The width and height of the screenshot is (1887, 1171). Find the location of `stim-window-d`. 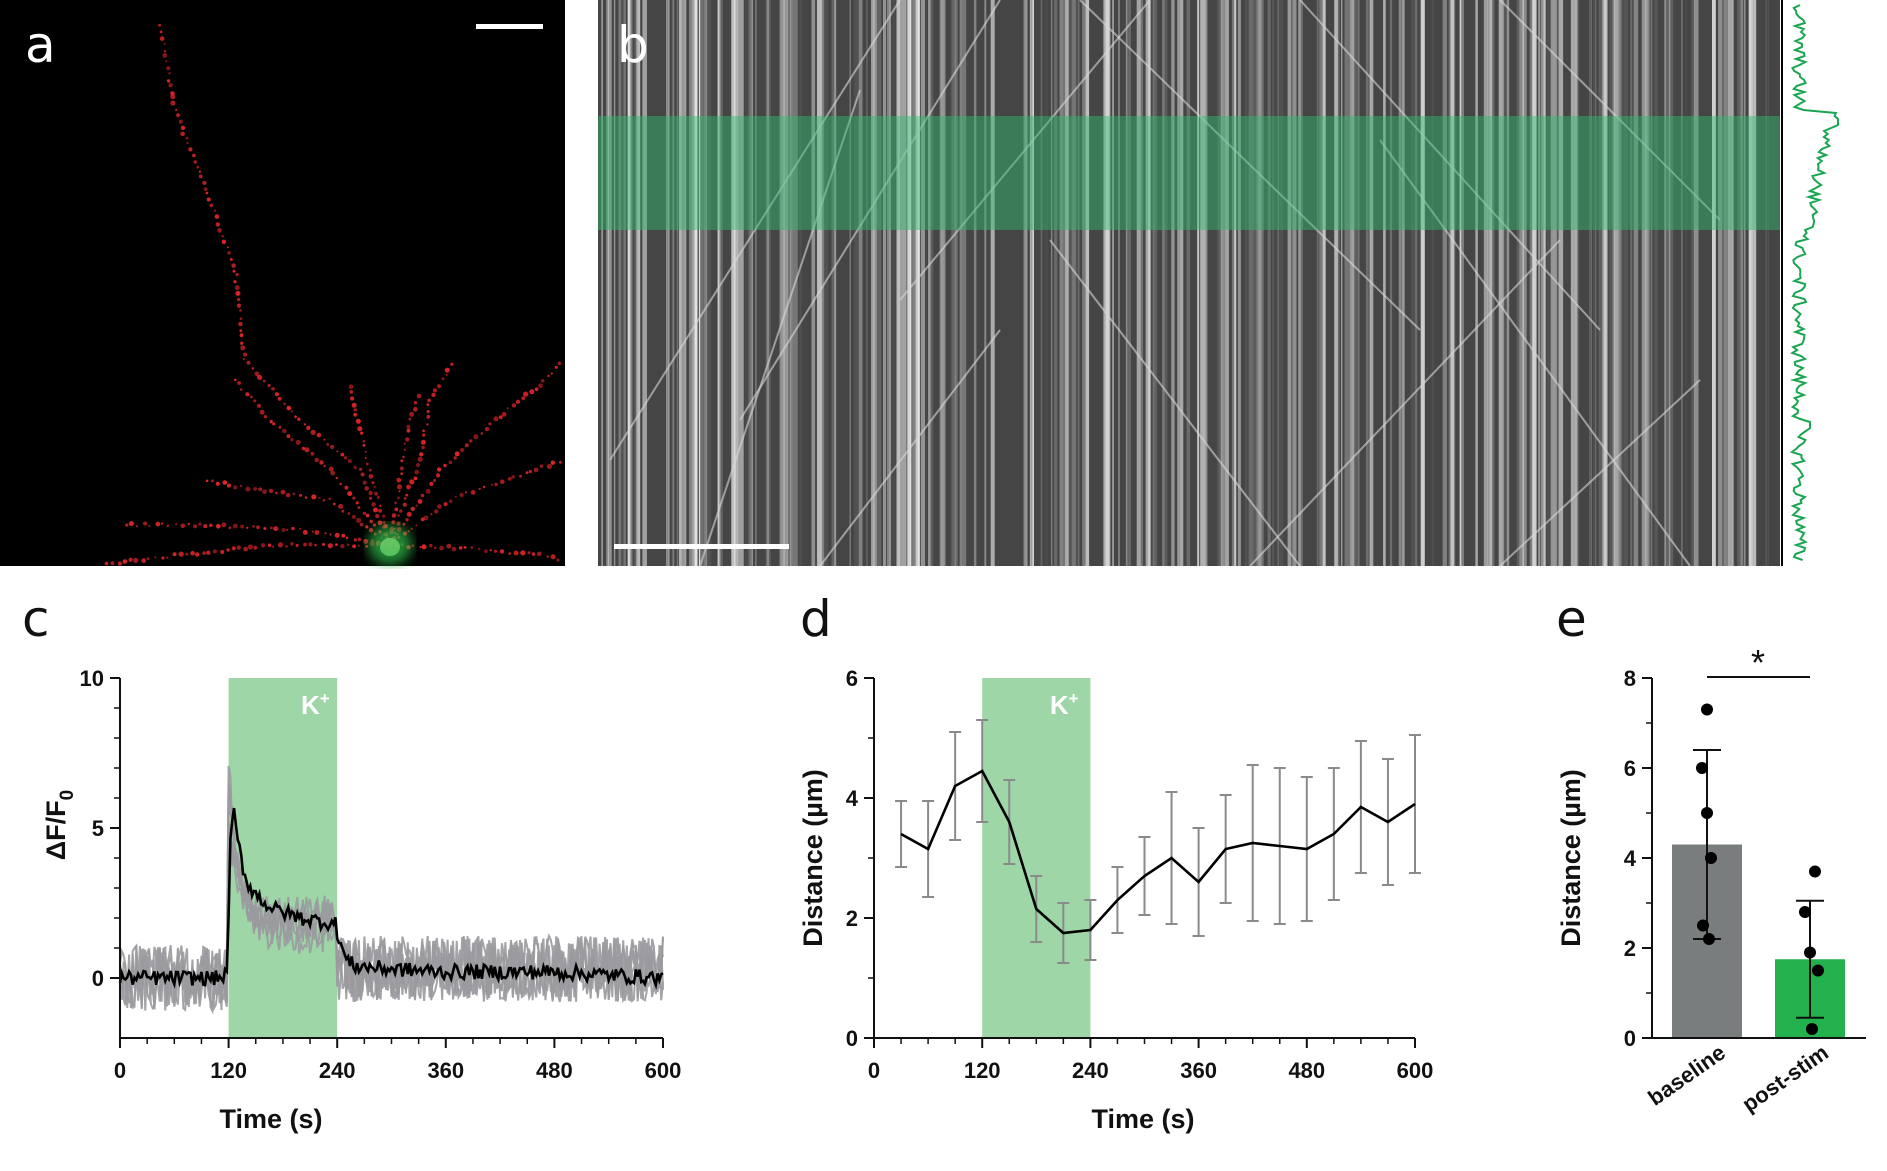

stim-window-d is located at coordinates (1036, 858).